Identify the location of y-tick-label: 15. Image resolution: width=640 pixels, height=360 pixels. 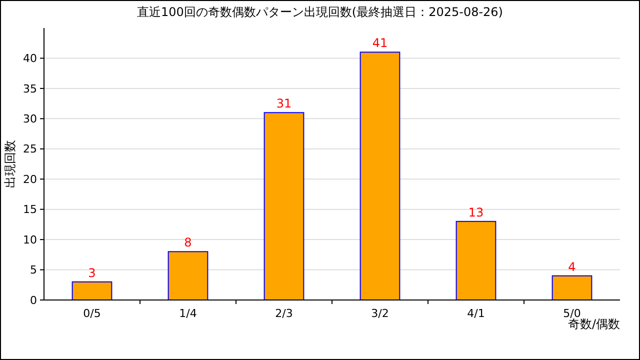
(30, 209).